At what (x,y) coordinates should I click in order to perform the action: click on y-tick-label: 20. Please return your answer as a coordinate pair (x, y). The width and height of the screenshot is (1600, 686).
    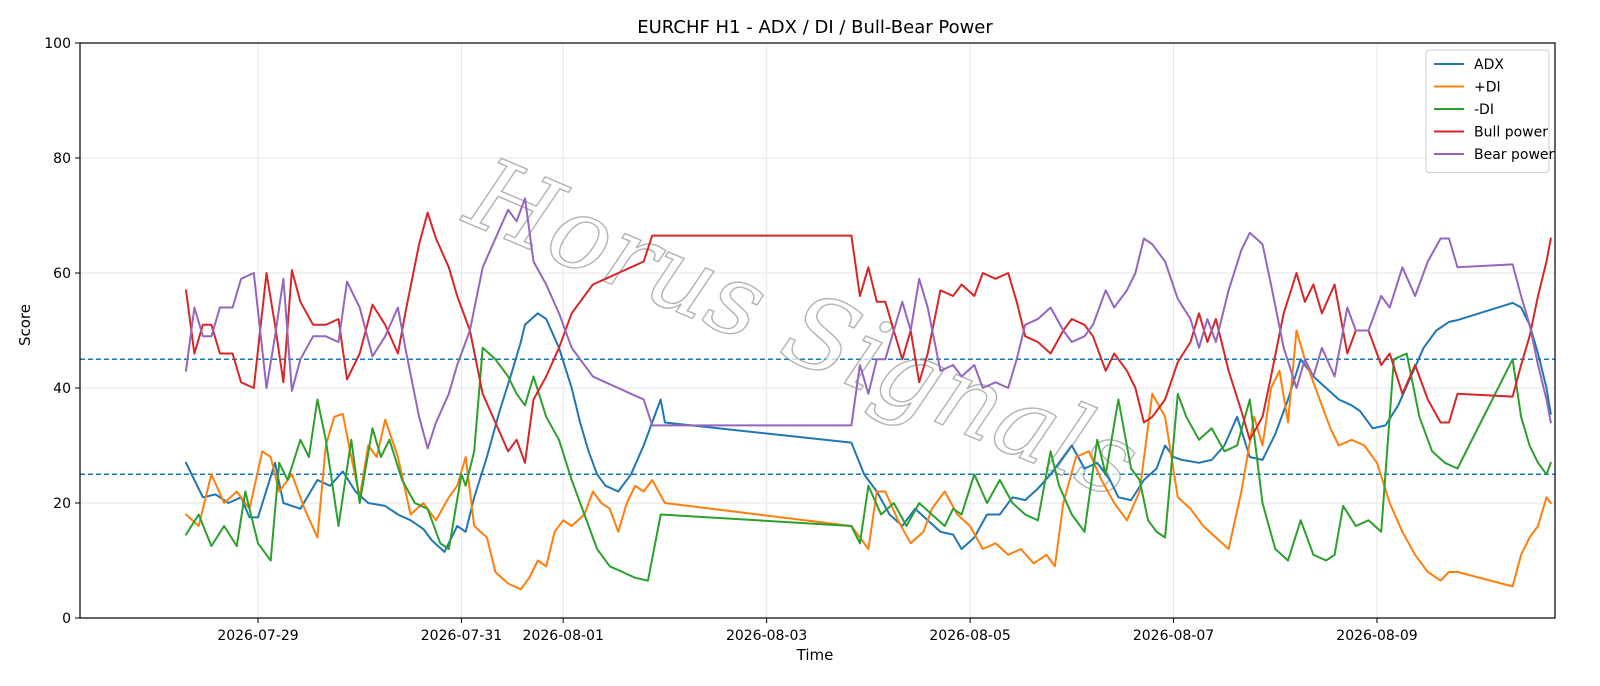
    Looking at the image, I should click on (62, 504).